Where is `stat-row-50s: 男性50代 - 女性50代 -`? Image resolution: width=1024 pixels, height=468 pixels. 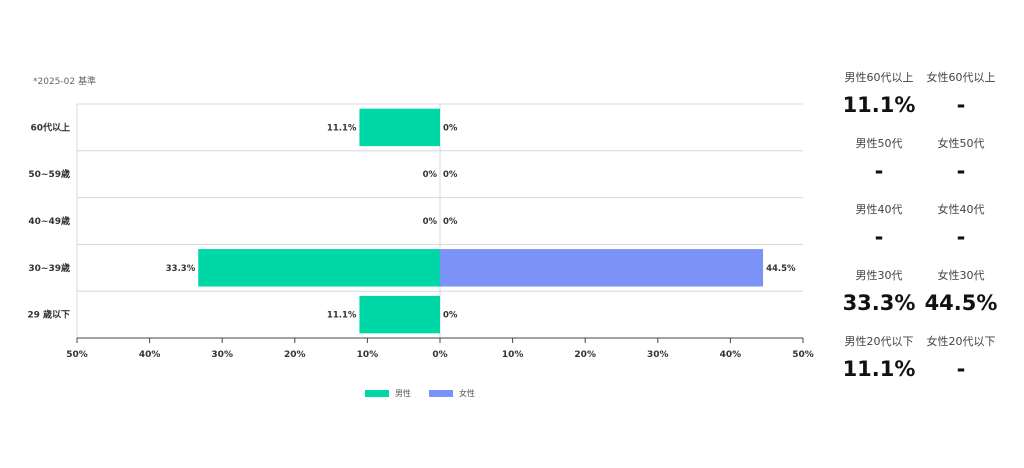
stat-row-50s: 男性50代 - 女性50代 - is located at coordinates (923, 169).